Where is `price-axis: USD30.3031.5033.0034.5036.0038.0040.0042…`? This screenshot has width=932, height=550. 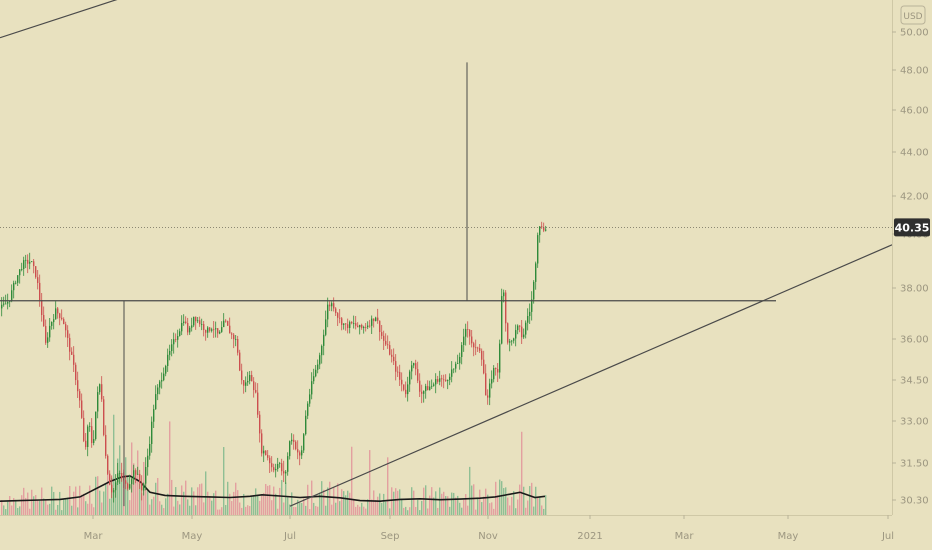
price-axis: USD30.3031.5033.0034.5036.0038.0040.0042… is located at coordinates (911, 257).